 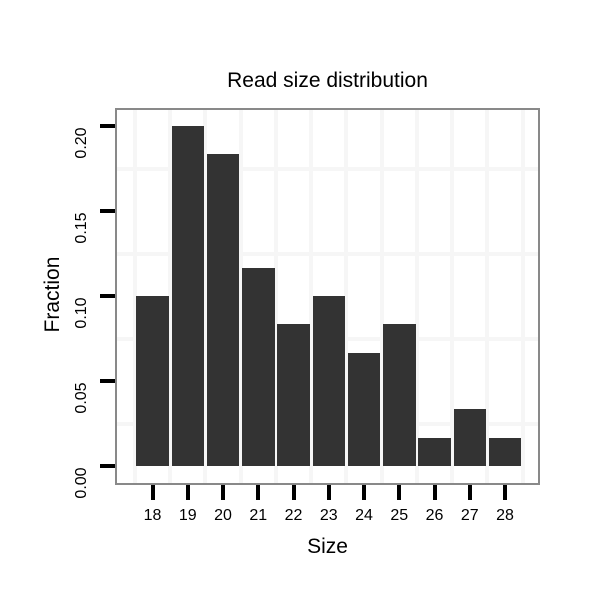 I want to click on x-tick-label: 23, so click(x=328, y=515).